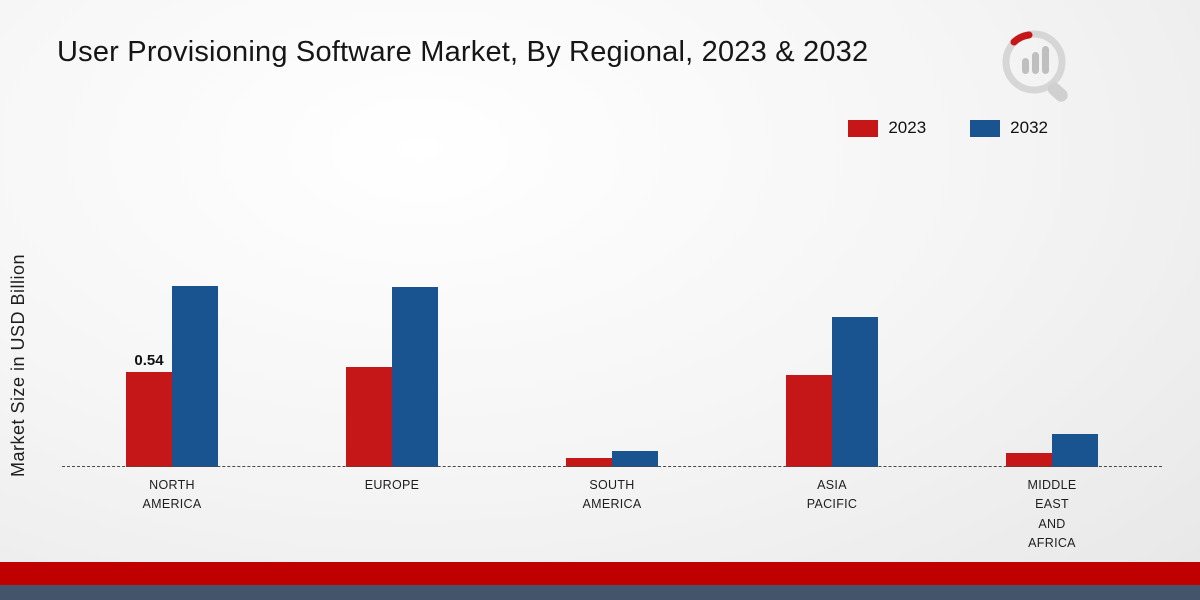  Describe the element at coordinates (149, 360) in the screenshot. I see `bar-value-label: 0.54` at that location.